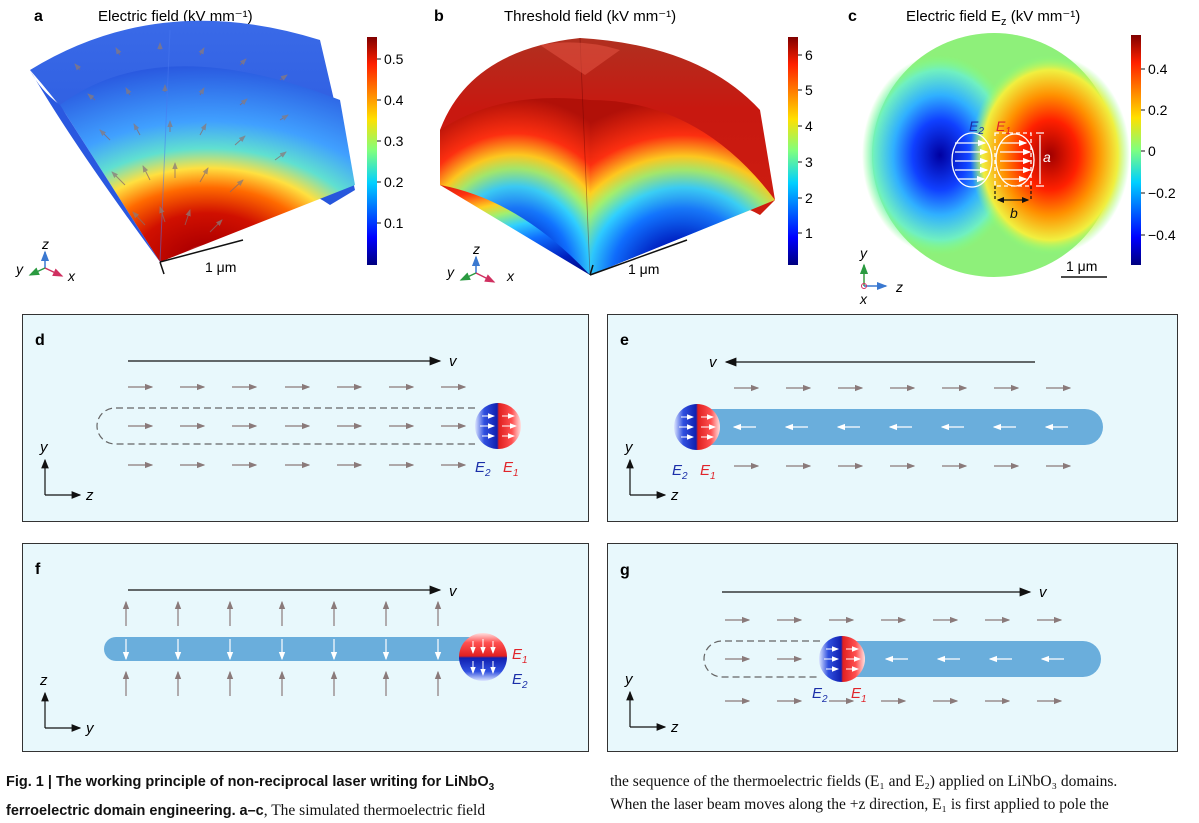 The image size is (1199, 823). What do you see at coordinates (809, 126) in the screenshot?
I see `svg-text: 4` at bounding box center [809, 126].